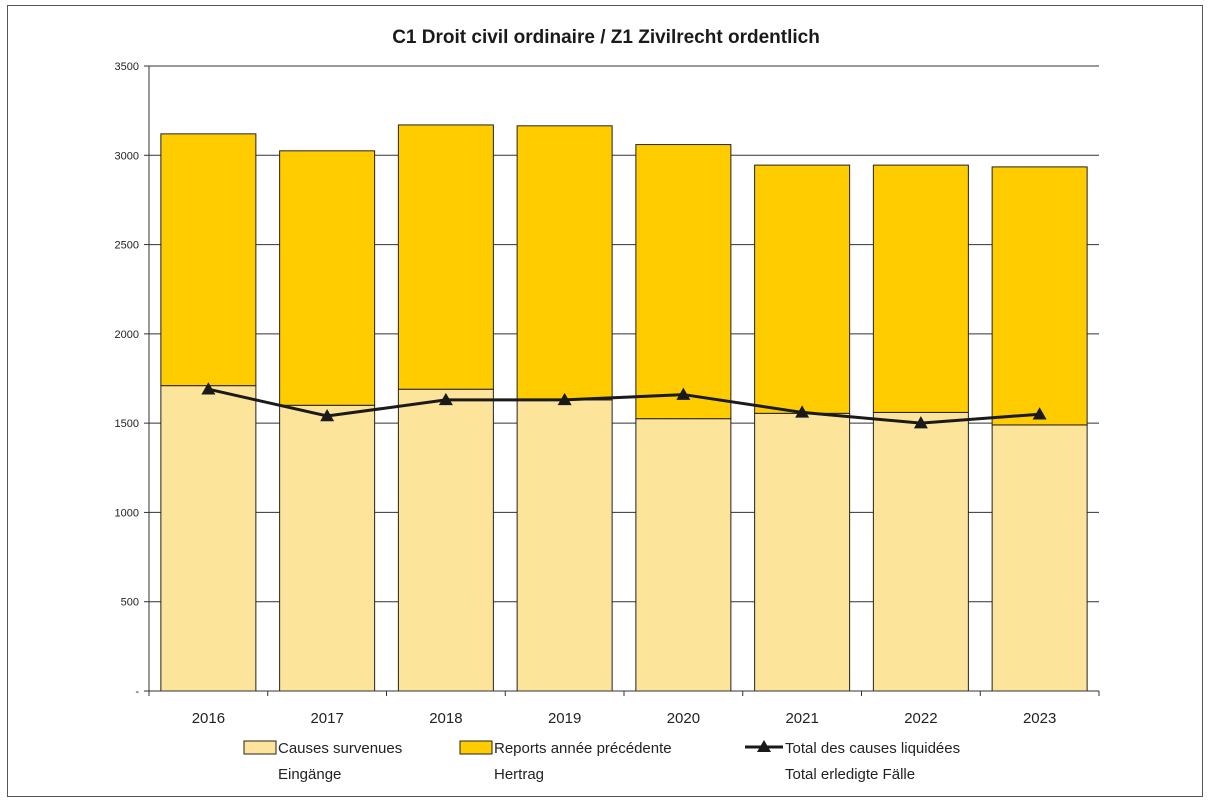  Describe the element at coordinates (583, 748) in the screenshot. I see `legend-label-reports: Reports année précédente` at that location.